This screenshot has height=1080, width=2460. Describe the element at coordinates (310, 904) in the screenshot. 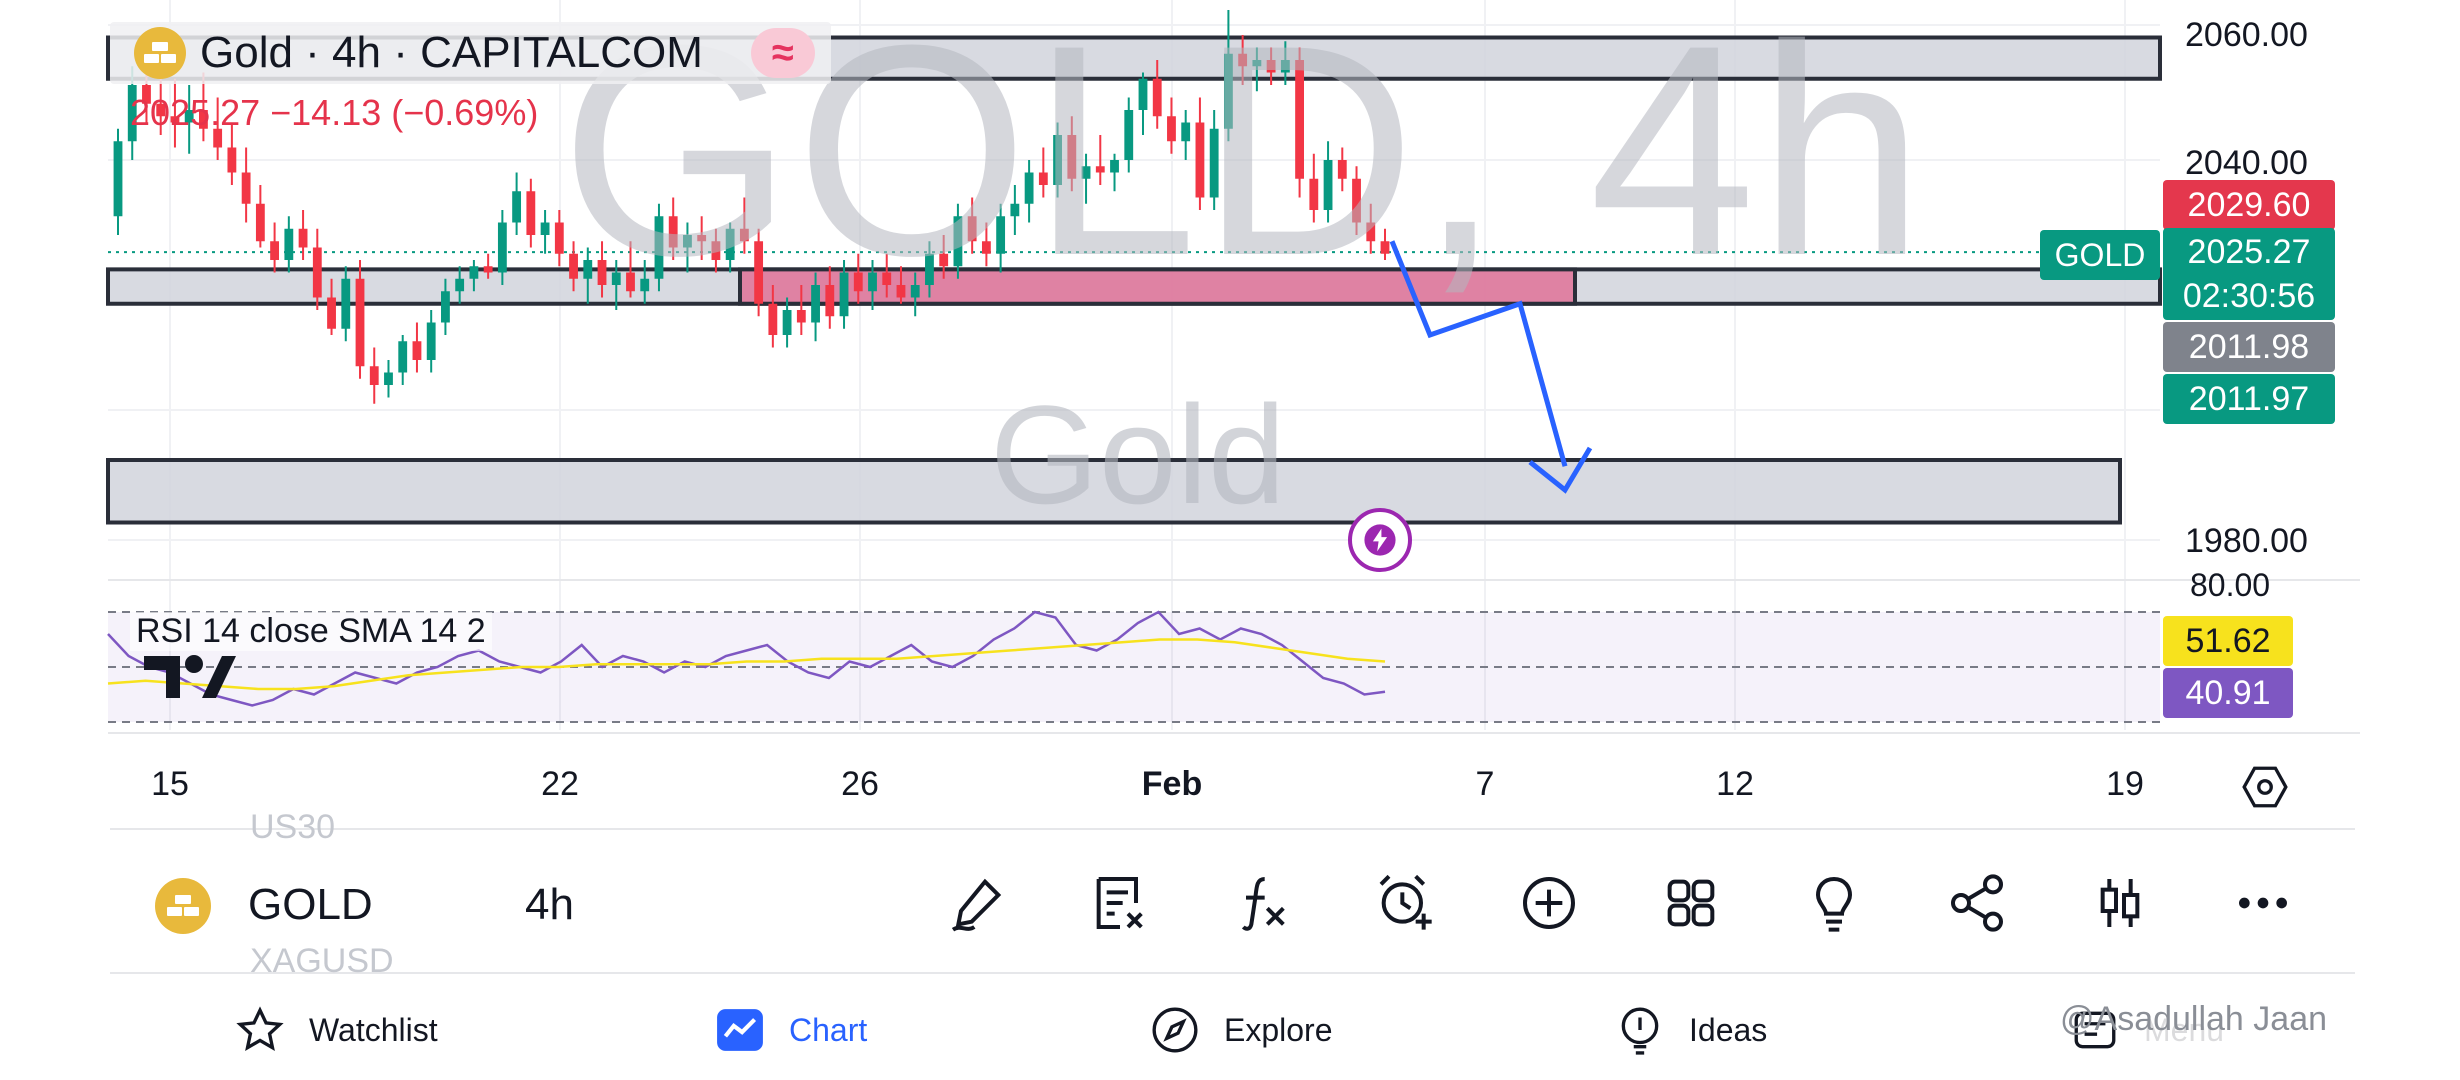

I see `symbol-selector: GOLD` at that location.